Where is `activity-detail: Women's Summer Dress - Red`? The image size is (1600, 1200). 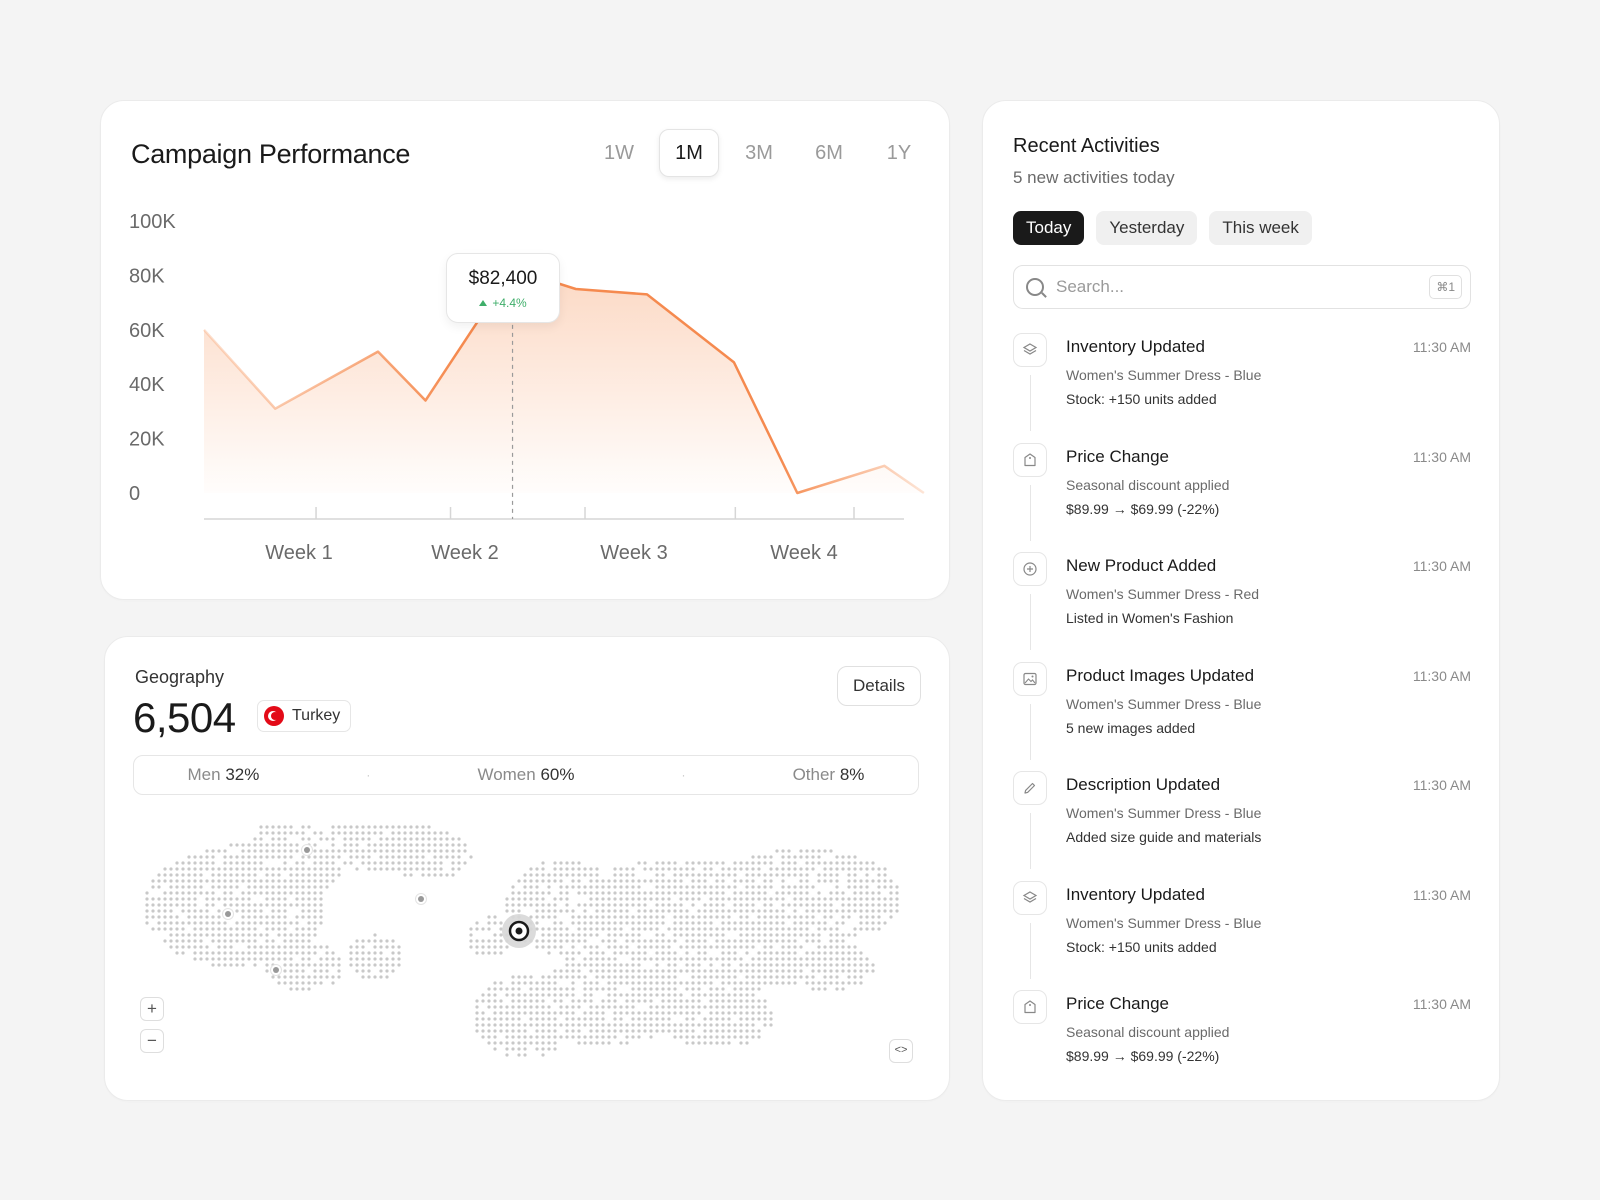 activity-detail: Women's Summer Dress - Red is located at coordinates (1163, 594).